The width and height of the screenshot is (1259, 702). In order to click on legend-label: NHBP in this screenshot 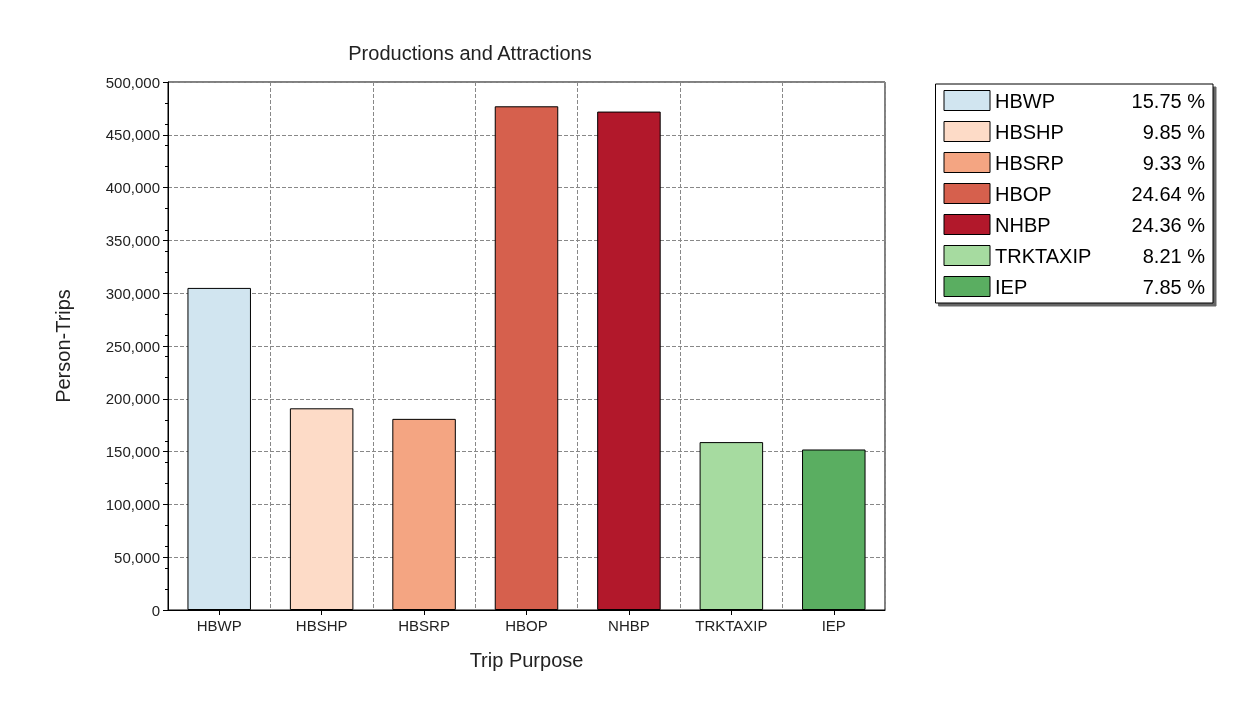, I will do `click(1023, 224)`.